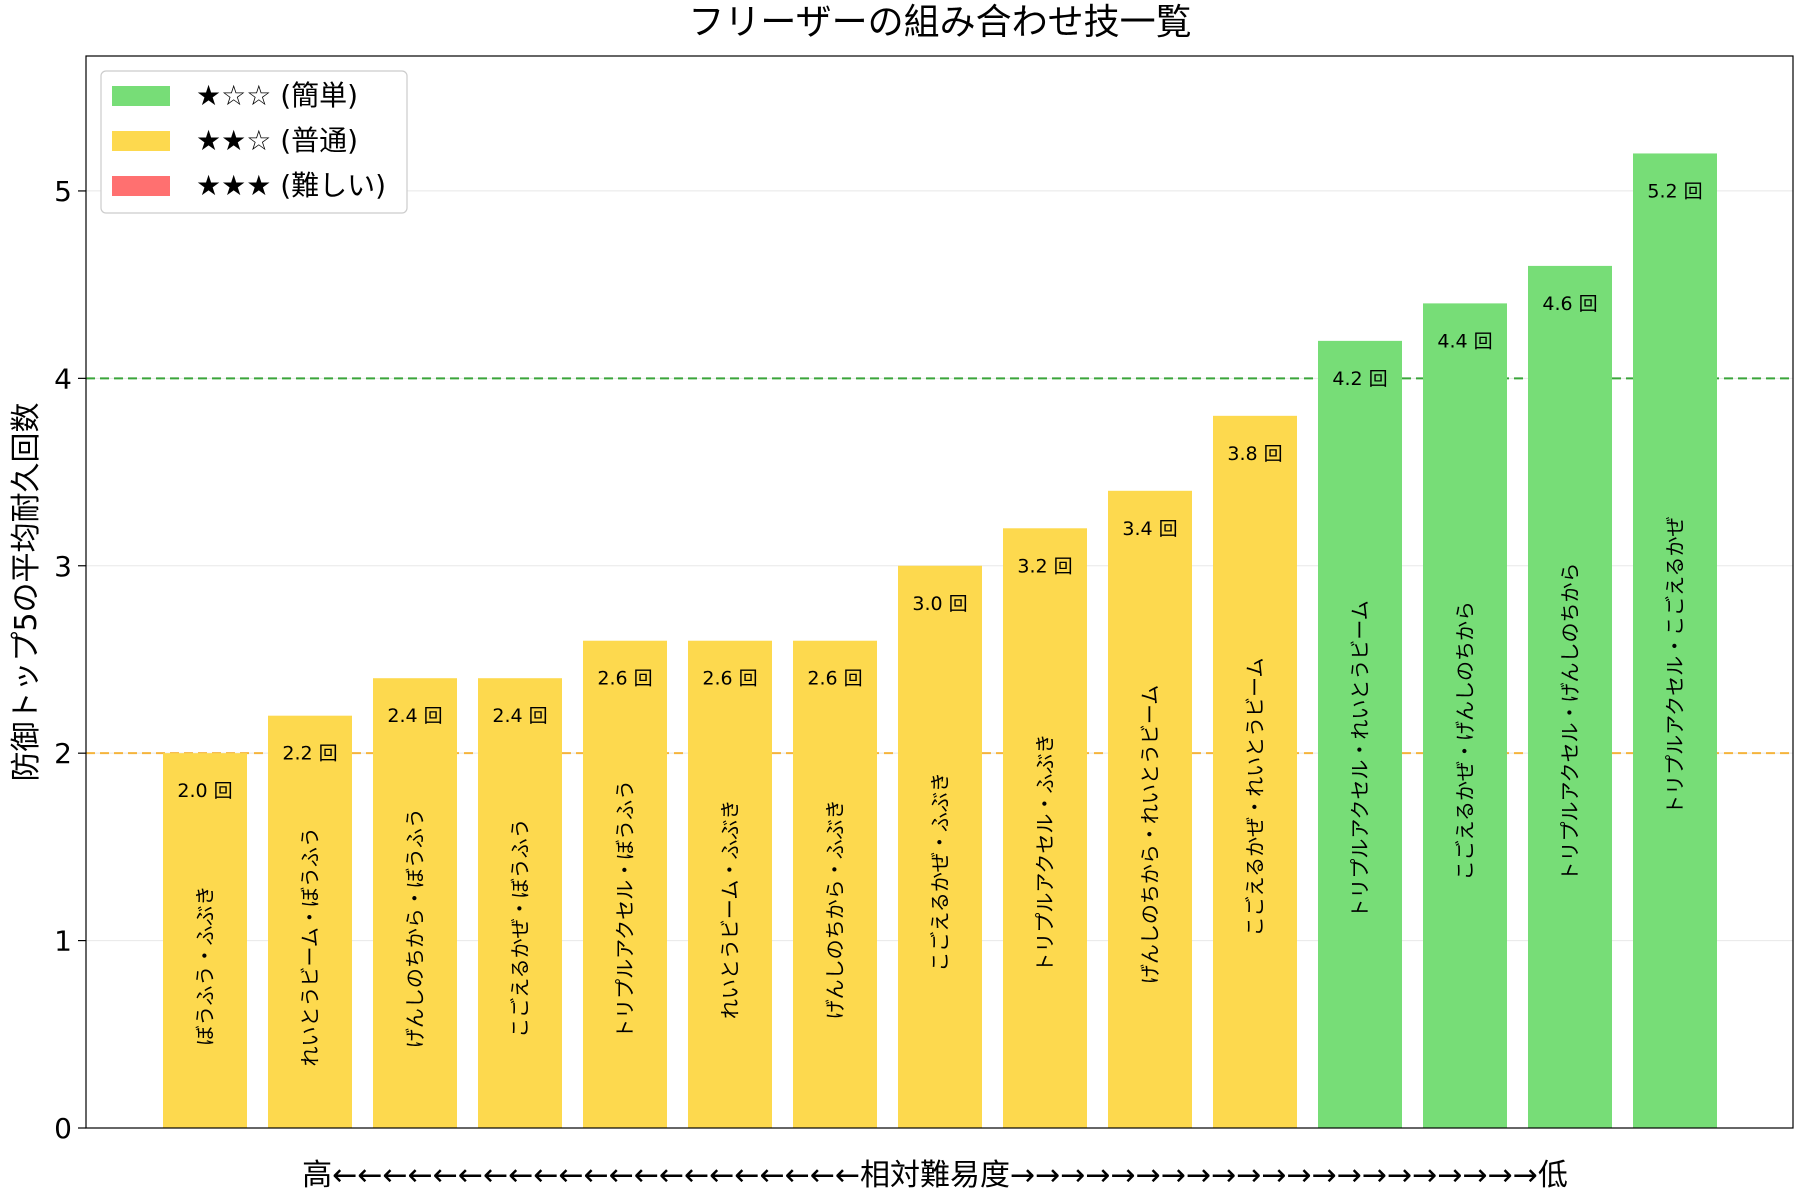 This screenshot has width=1800, height=1198. I want to click on bar-category-label: トリプルアクセル・れいとうビーム, so click(1360, 759).